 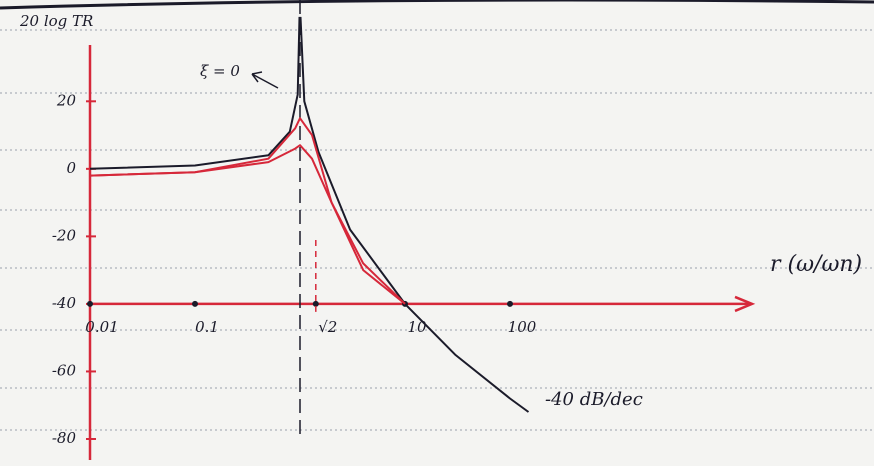 What do you see at coordinates (71, 168) in the screenshot?
I see `y-tick-label: 0` at bounding box center [71, 168].